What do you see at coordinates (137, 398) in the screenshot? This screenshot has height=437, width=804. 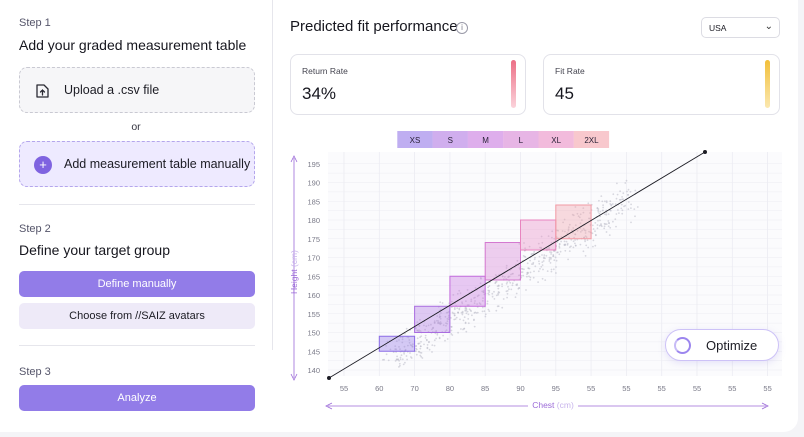 I see `analyze-button: Analyze` at bounding box center [137, 398].